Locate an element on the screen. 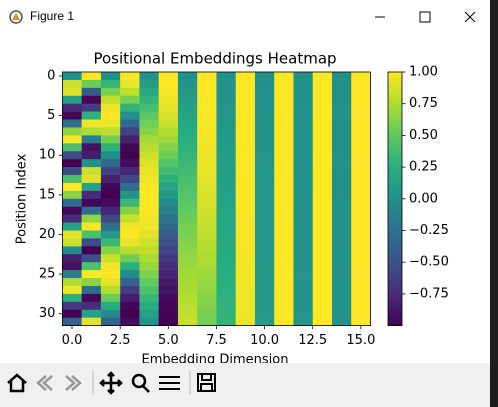 This screenshot has width=498, height=407. save-button is located at coordinates (206, 382).